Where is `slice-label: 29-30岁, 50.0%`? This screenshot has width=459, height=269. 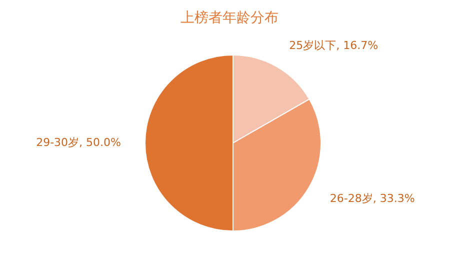 slice-label: 29-30岁, 50.0% is located at coordinates (78, 143).